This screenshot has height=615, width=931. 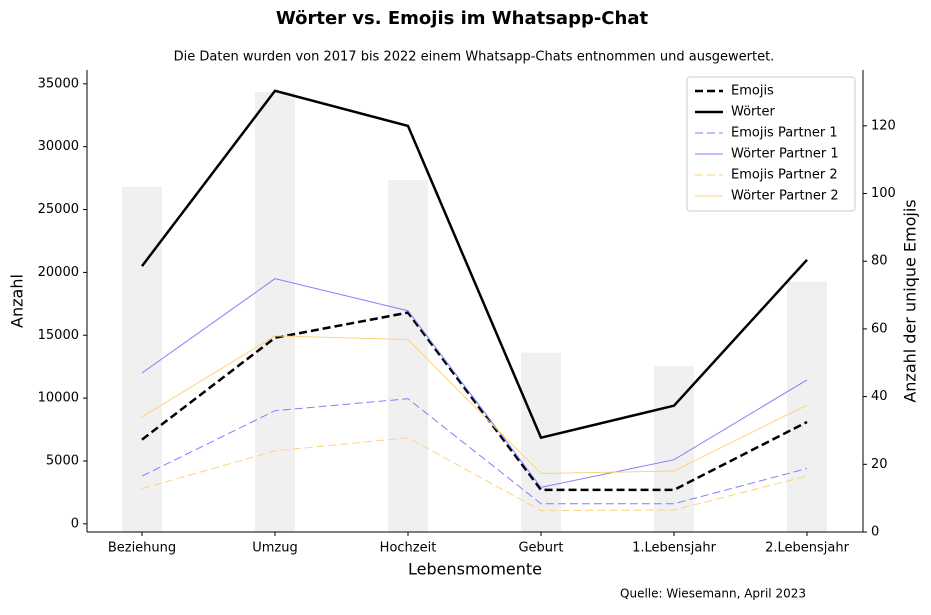 I want to click on legend-label: Emojis Partner 2, so click(x=784, y=175).